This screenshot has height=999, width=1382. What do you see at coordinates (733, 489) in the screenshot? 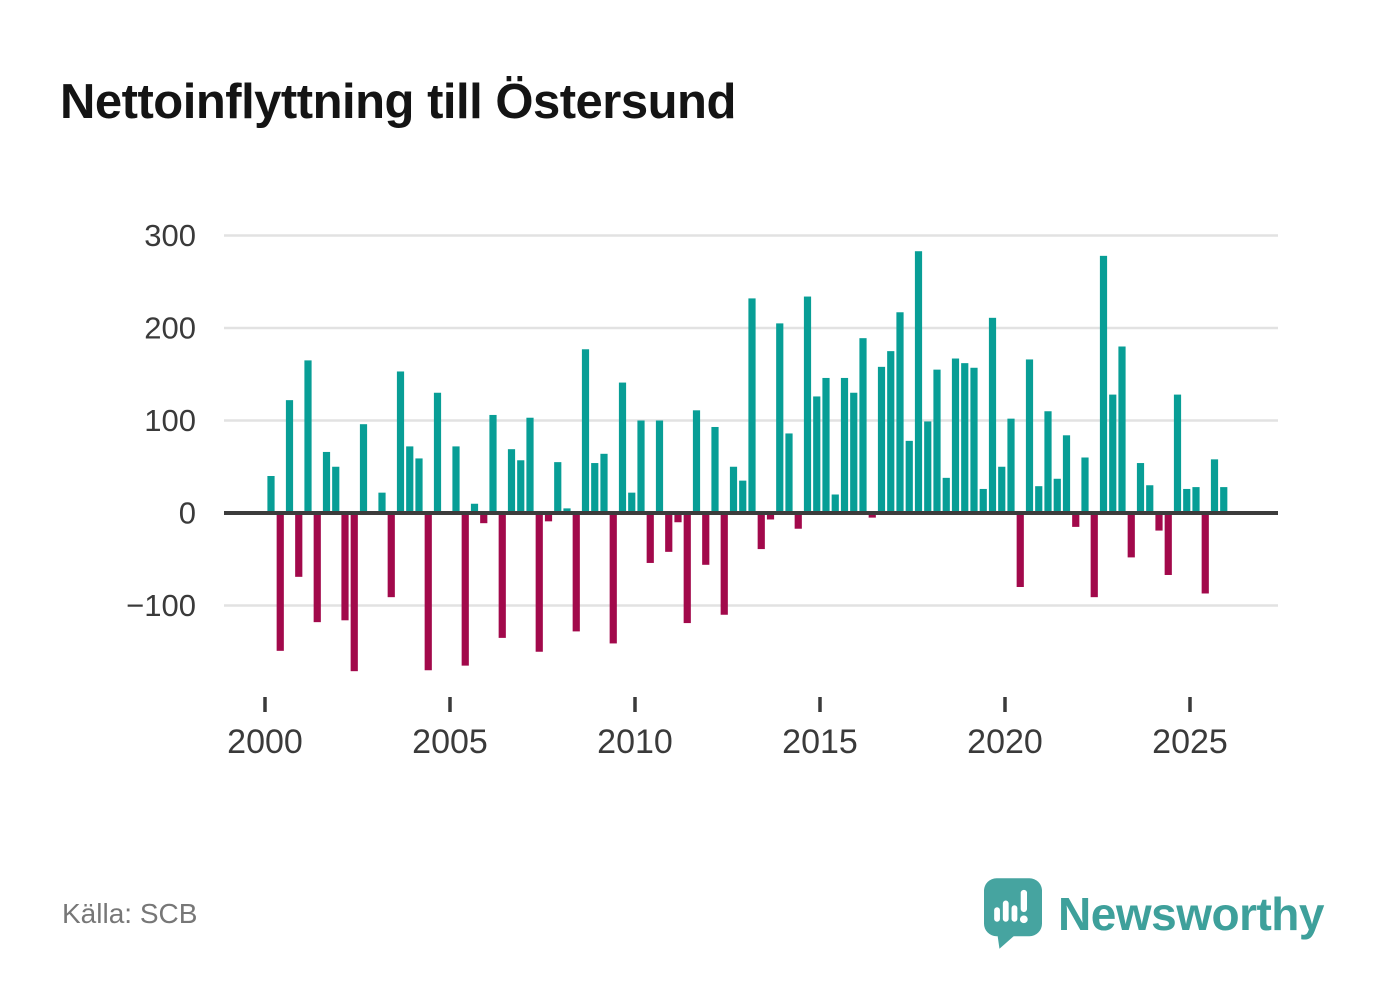
I see `bar-2012Q3` at bounding box center [733, 489].